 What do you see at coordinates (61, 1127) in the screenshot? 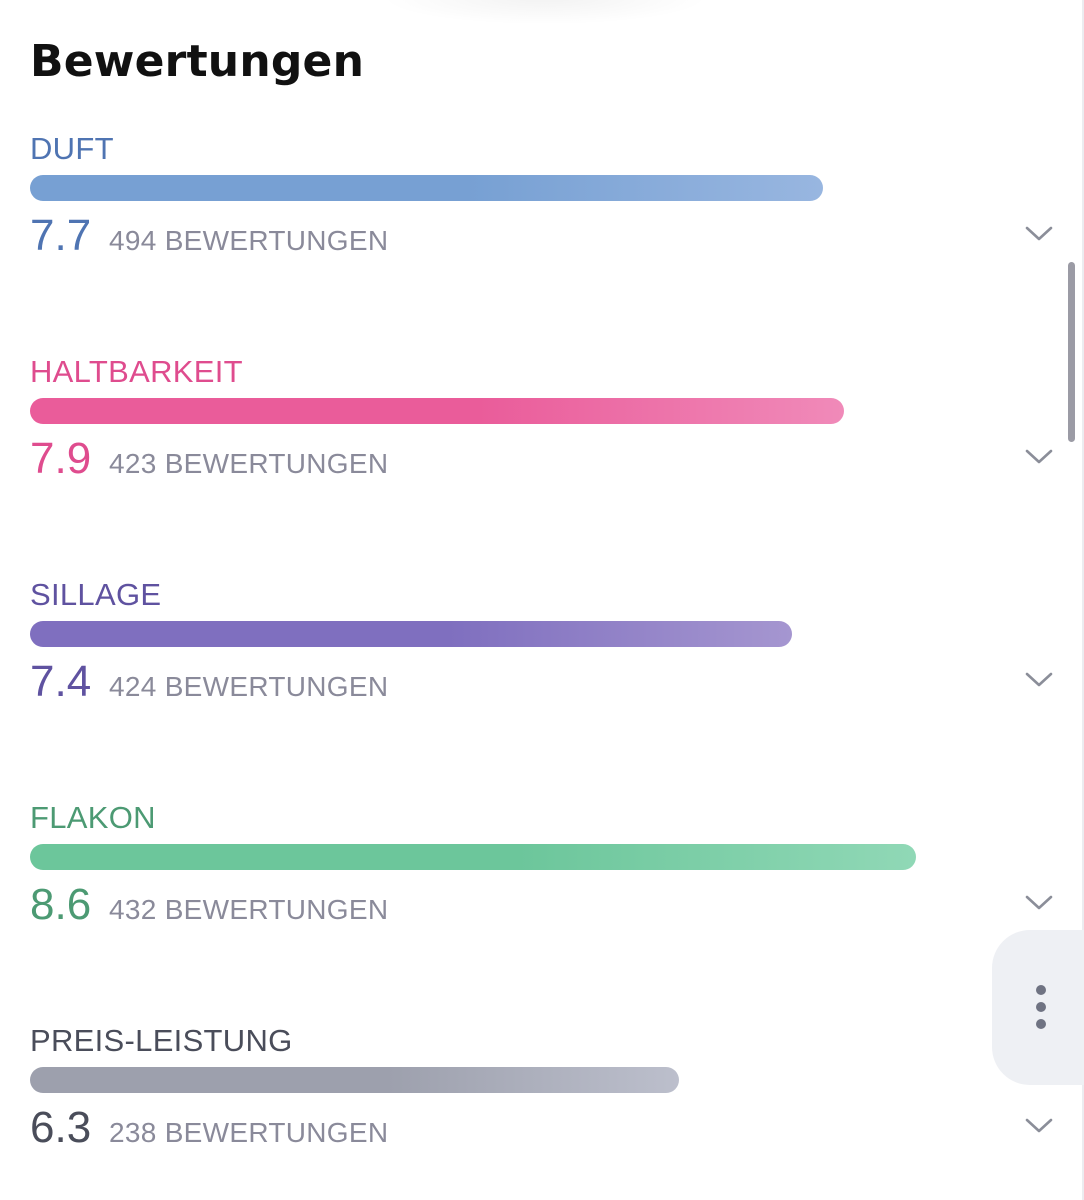
I see `rating-score: 6.3` at bounding box center [61, 1127].